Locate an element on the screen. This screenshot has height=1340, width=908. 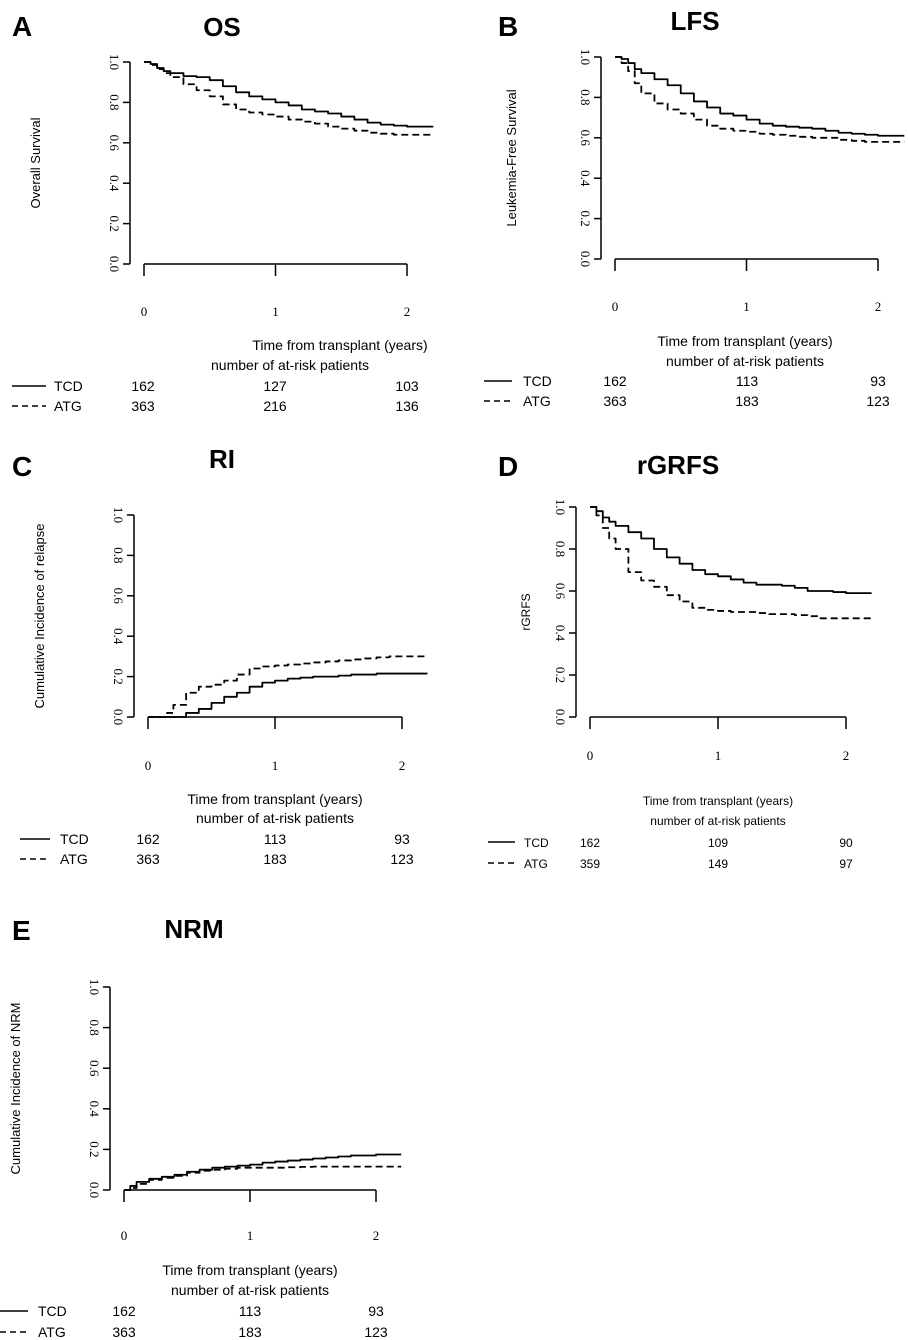
y-axis-label: rGRFS is located at coordinates (526, 611).